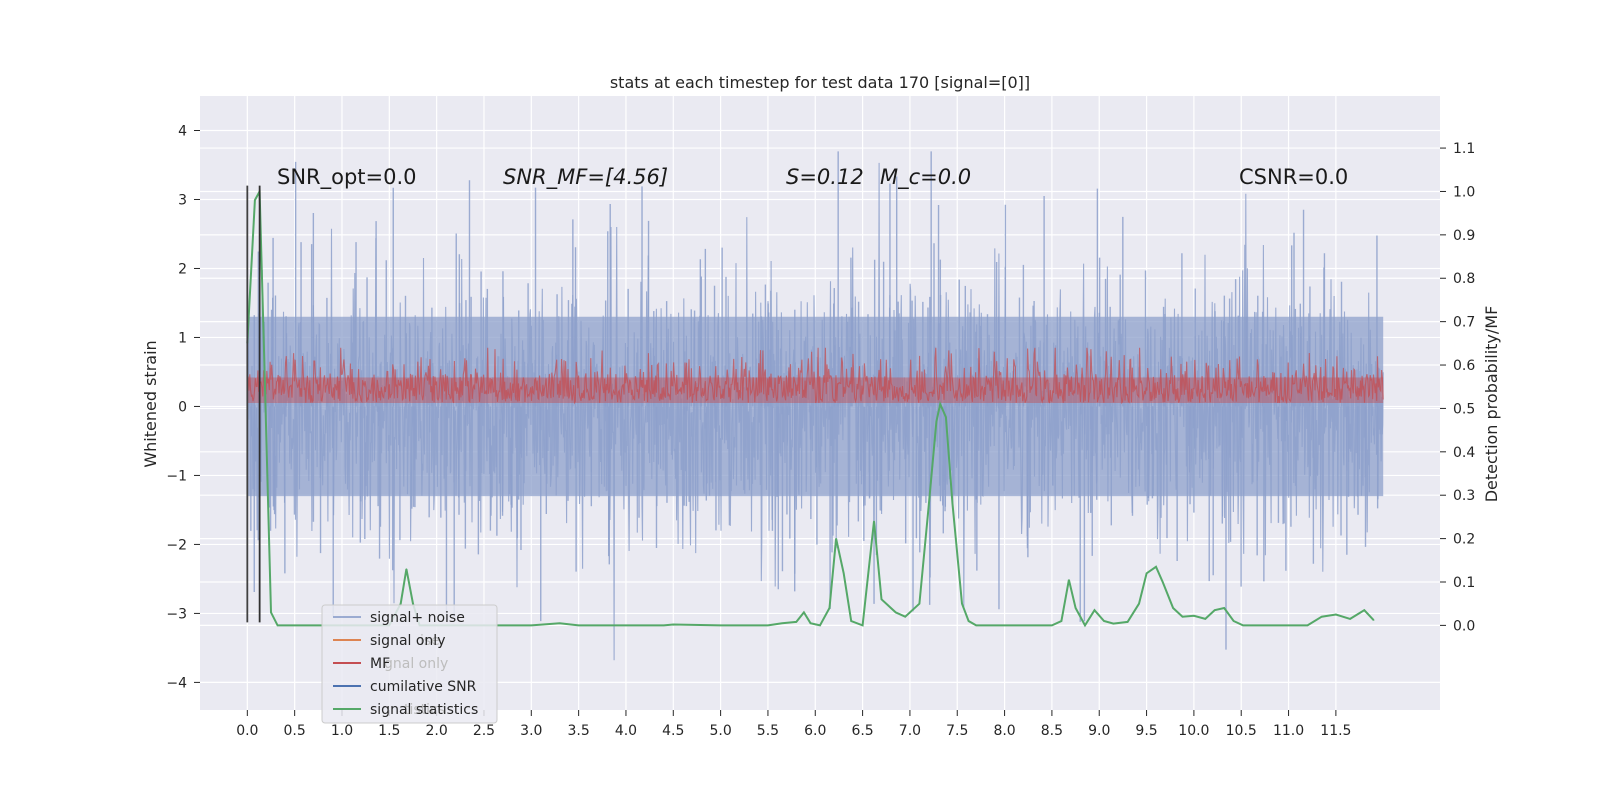 This screenshot has height=800, width=1600. I want to click on legend-label: MF, so click(380, 664).